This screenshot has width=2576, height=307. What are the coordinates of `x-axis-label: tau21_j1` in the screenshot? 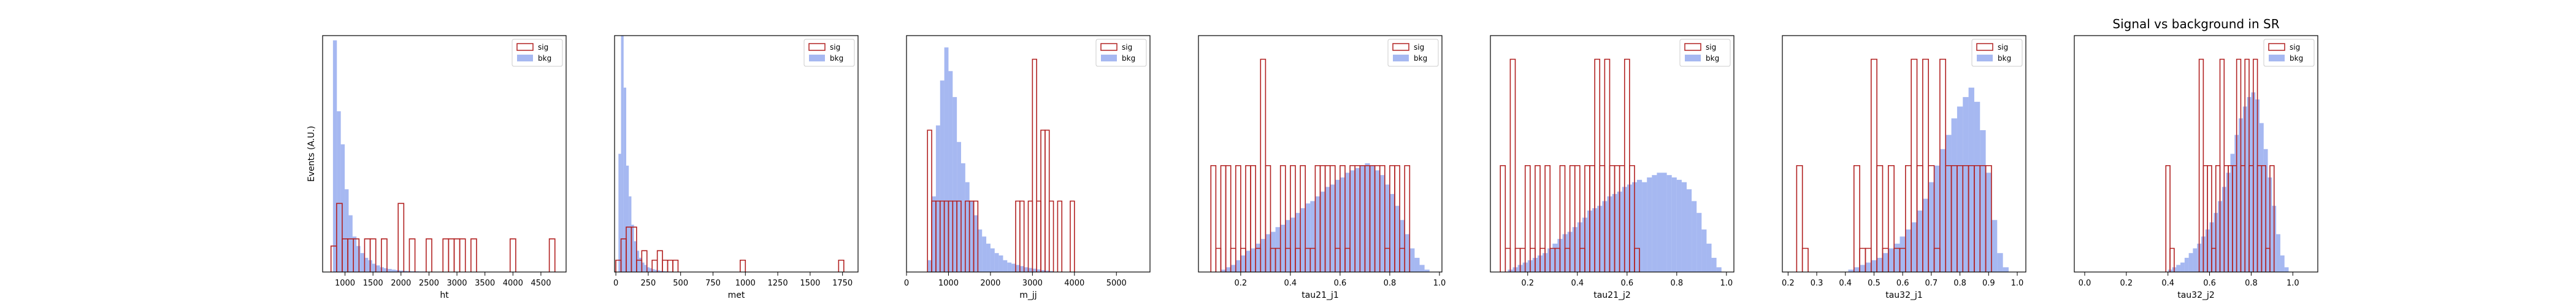 It's located at (1320, 295).